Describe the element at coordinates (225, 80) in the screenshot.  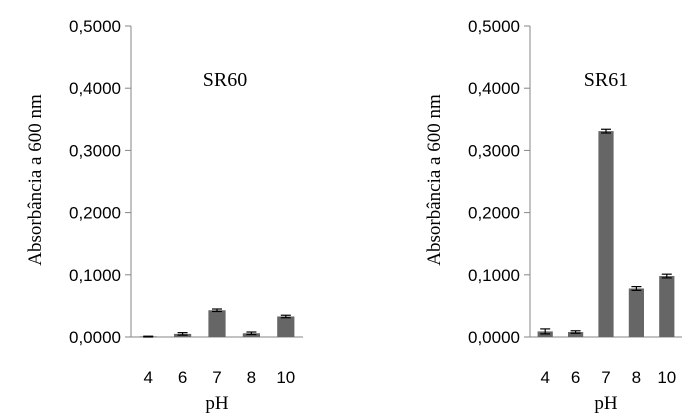
I see `chart-title: SR60` at that location.